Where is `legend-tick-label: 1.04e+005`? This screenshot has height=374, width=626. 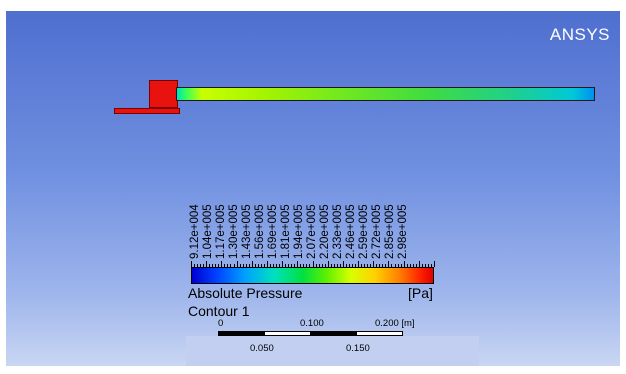
legend-tick-label: 1.04e+005 is located at coordinates (208, 231).